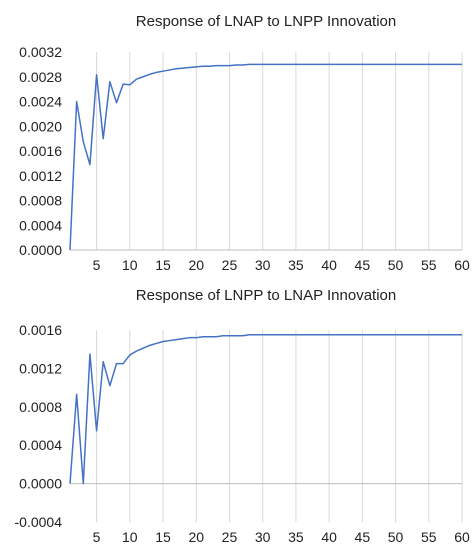  Describe the element at coordinates (40, 52) in the screenshot. I see `y-tick-label: 0.0032` at that location.